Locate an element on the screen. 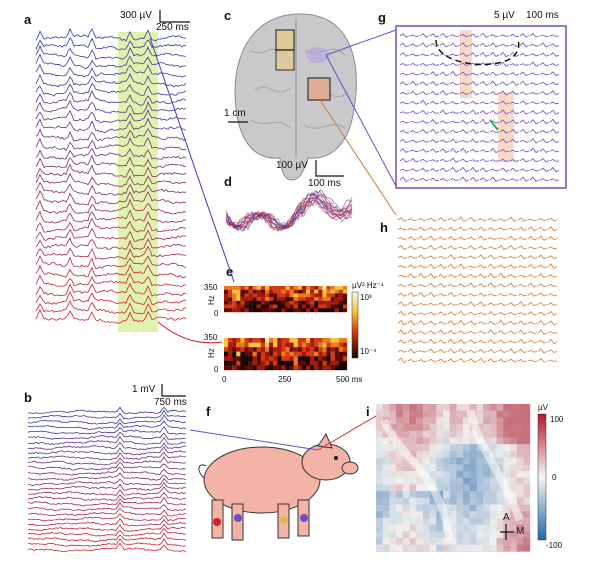  connector-brain-to-g is located at coordinates (361, 108).